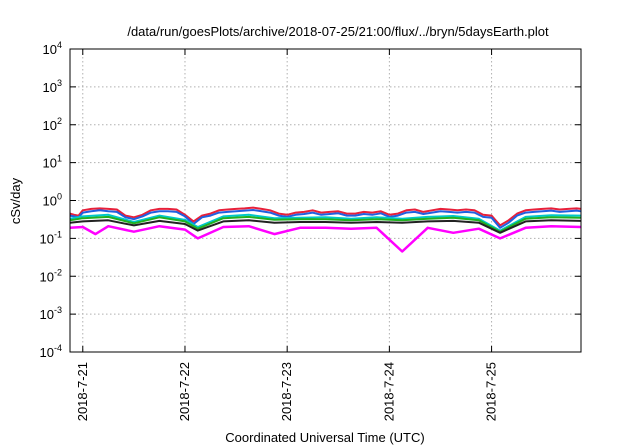 The height and width of the screenshot is (448, 640). I want to click on y-tick-label: 10⁰, so click(52, 200).